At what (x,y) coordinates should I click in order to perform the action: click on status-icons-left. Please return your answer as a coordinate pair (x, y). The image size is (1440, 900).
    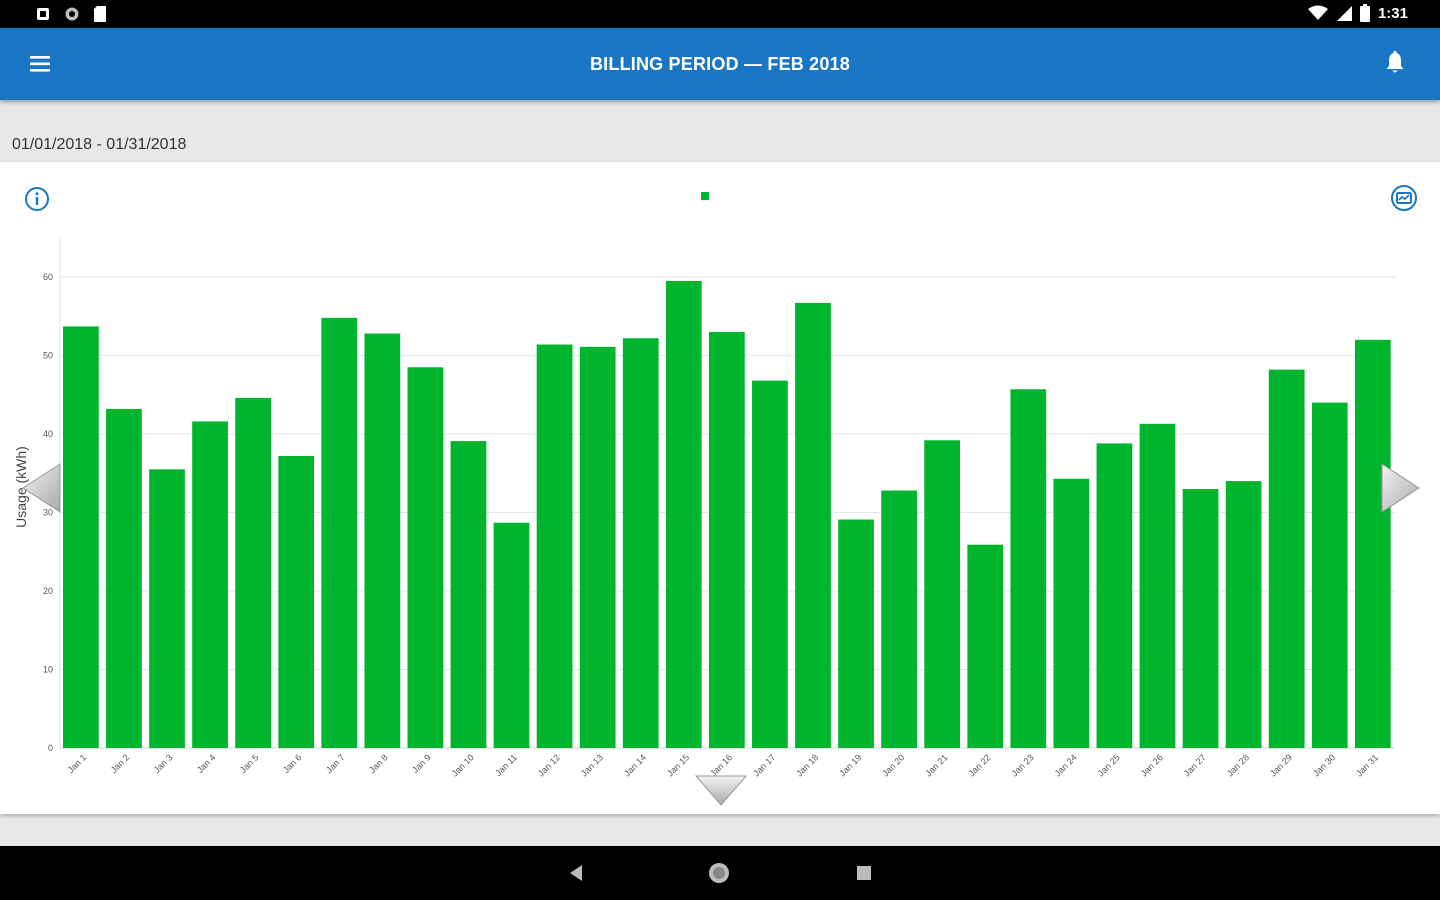
    Looking at the image, I should click on (71, 14).